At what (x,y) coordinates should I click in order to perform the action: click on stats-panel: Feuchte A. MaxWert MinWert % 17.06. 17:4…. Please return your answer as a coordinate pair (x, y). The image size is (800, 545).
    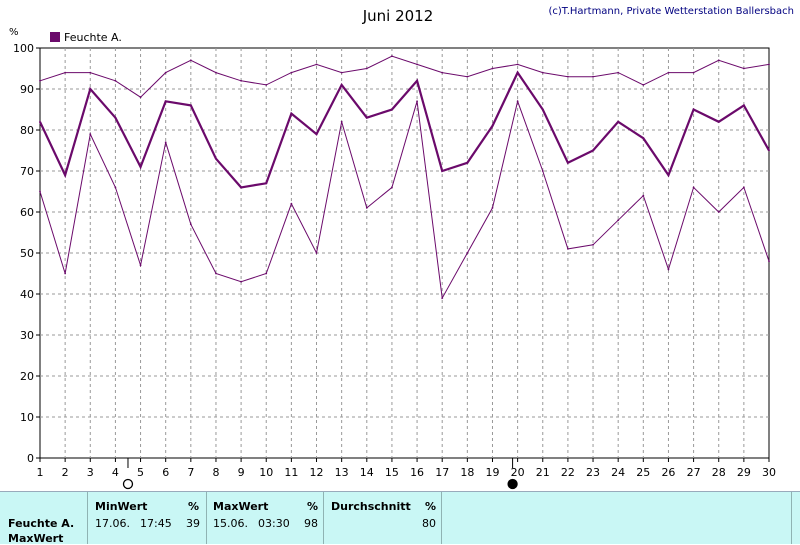
    Looking at the image, I should click on (400, 518).